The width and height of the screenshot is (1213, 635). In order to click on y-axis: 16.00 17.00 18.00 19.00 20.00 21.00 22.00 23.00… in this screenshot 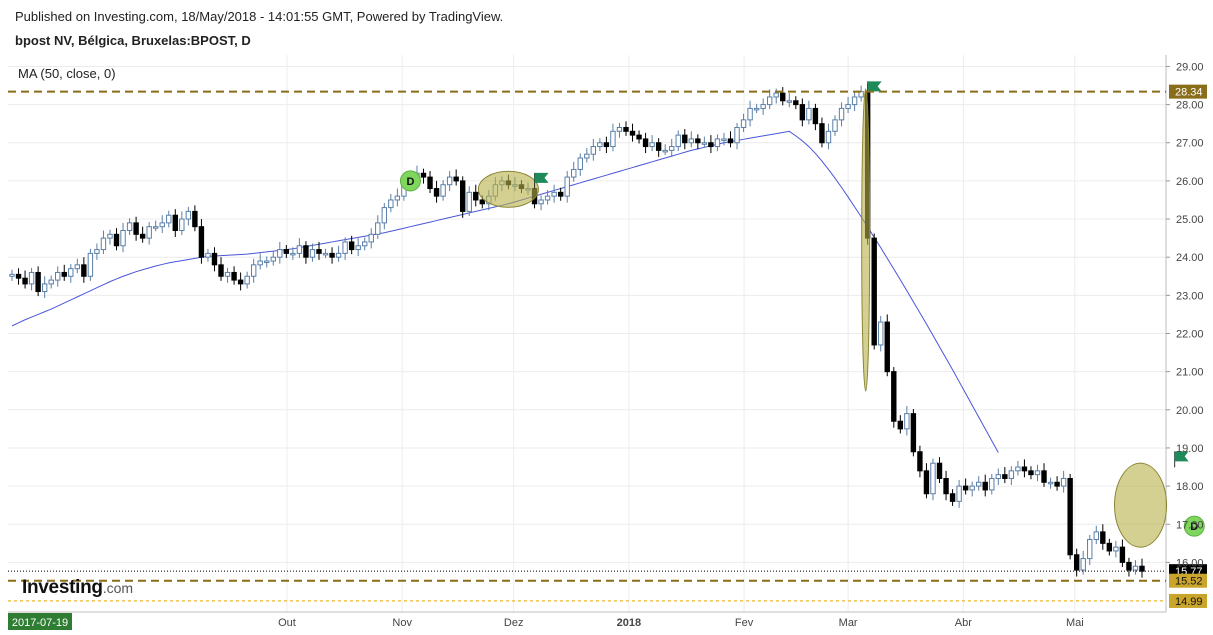, I will do `click(1185, 315)`.